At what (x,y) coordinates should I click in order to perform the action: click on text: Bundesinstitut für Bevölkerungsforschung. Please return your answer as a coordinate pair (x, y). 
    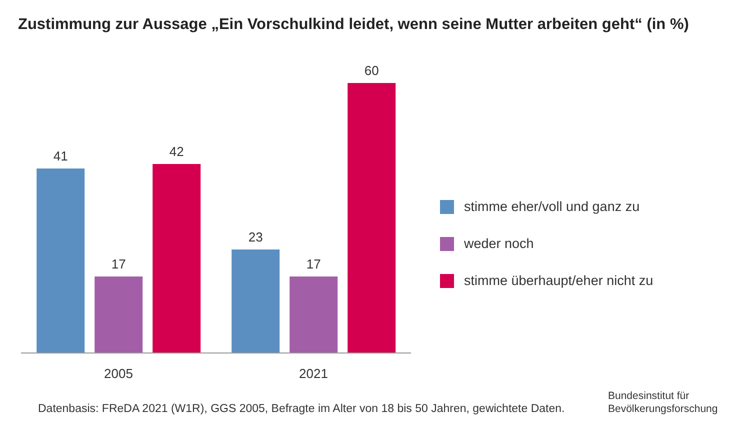
    Looking at the image, I should click on (663, 403).